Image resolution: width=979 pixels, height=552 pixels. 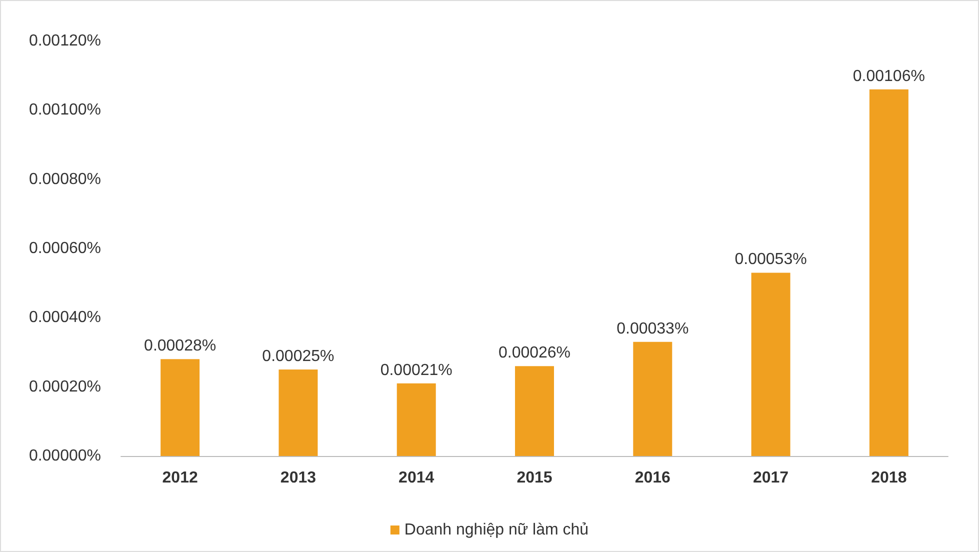 What do you see at coordinates (534, 353) in the screenshot?
I see `data-label: 0.00026%` at bounding box center [534, 353].